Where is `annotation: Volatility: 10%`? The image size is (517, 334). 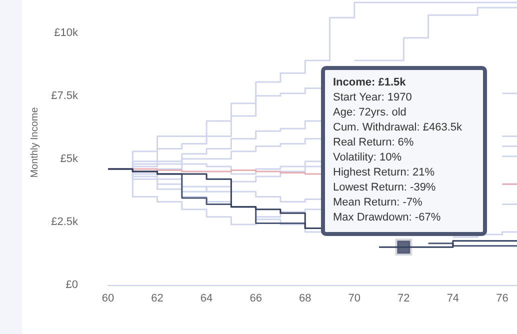
annotation: Volatility: 10% is located at coordinates (367, 158).